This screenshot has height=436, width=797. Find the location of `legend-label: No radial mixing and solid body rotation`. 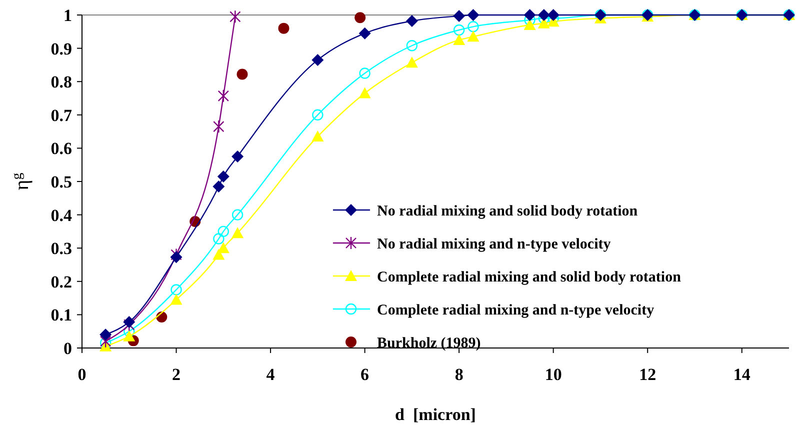

legend-label: No radial mixing and solid body rotation is located at coordinates (507, 211).